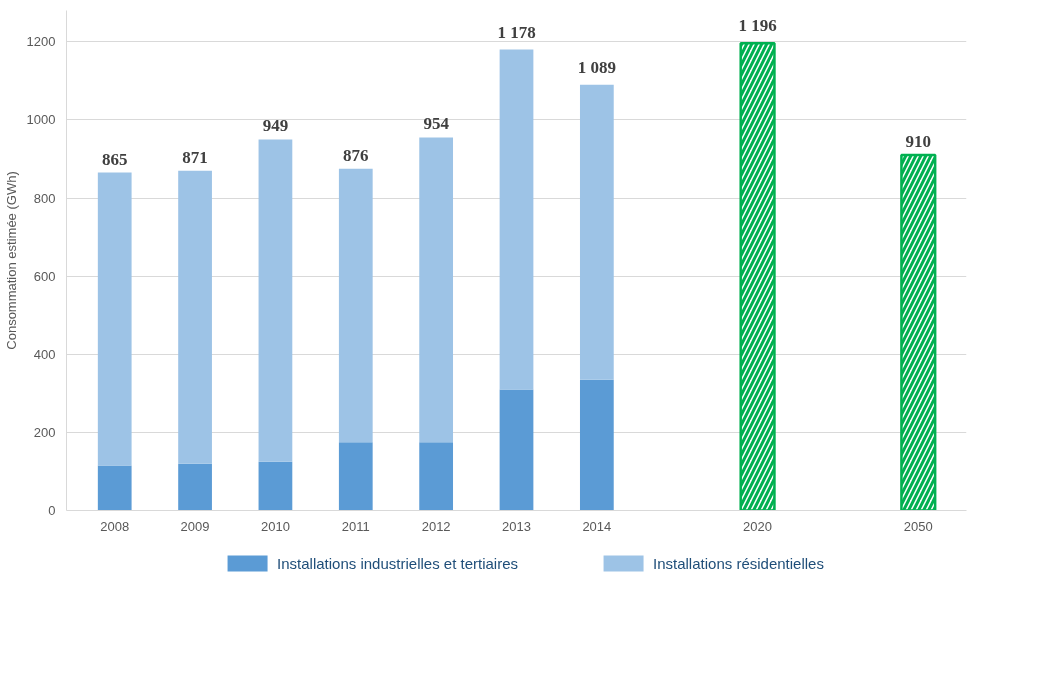  What do you see at coordinates (436, 526) in the screenshot?
I see `x-tick-label: 2012` at bounding box center [436, 526].